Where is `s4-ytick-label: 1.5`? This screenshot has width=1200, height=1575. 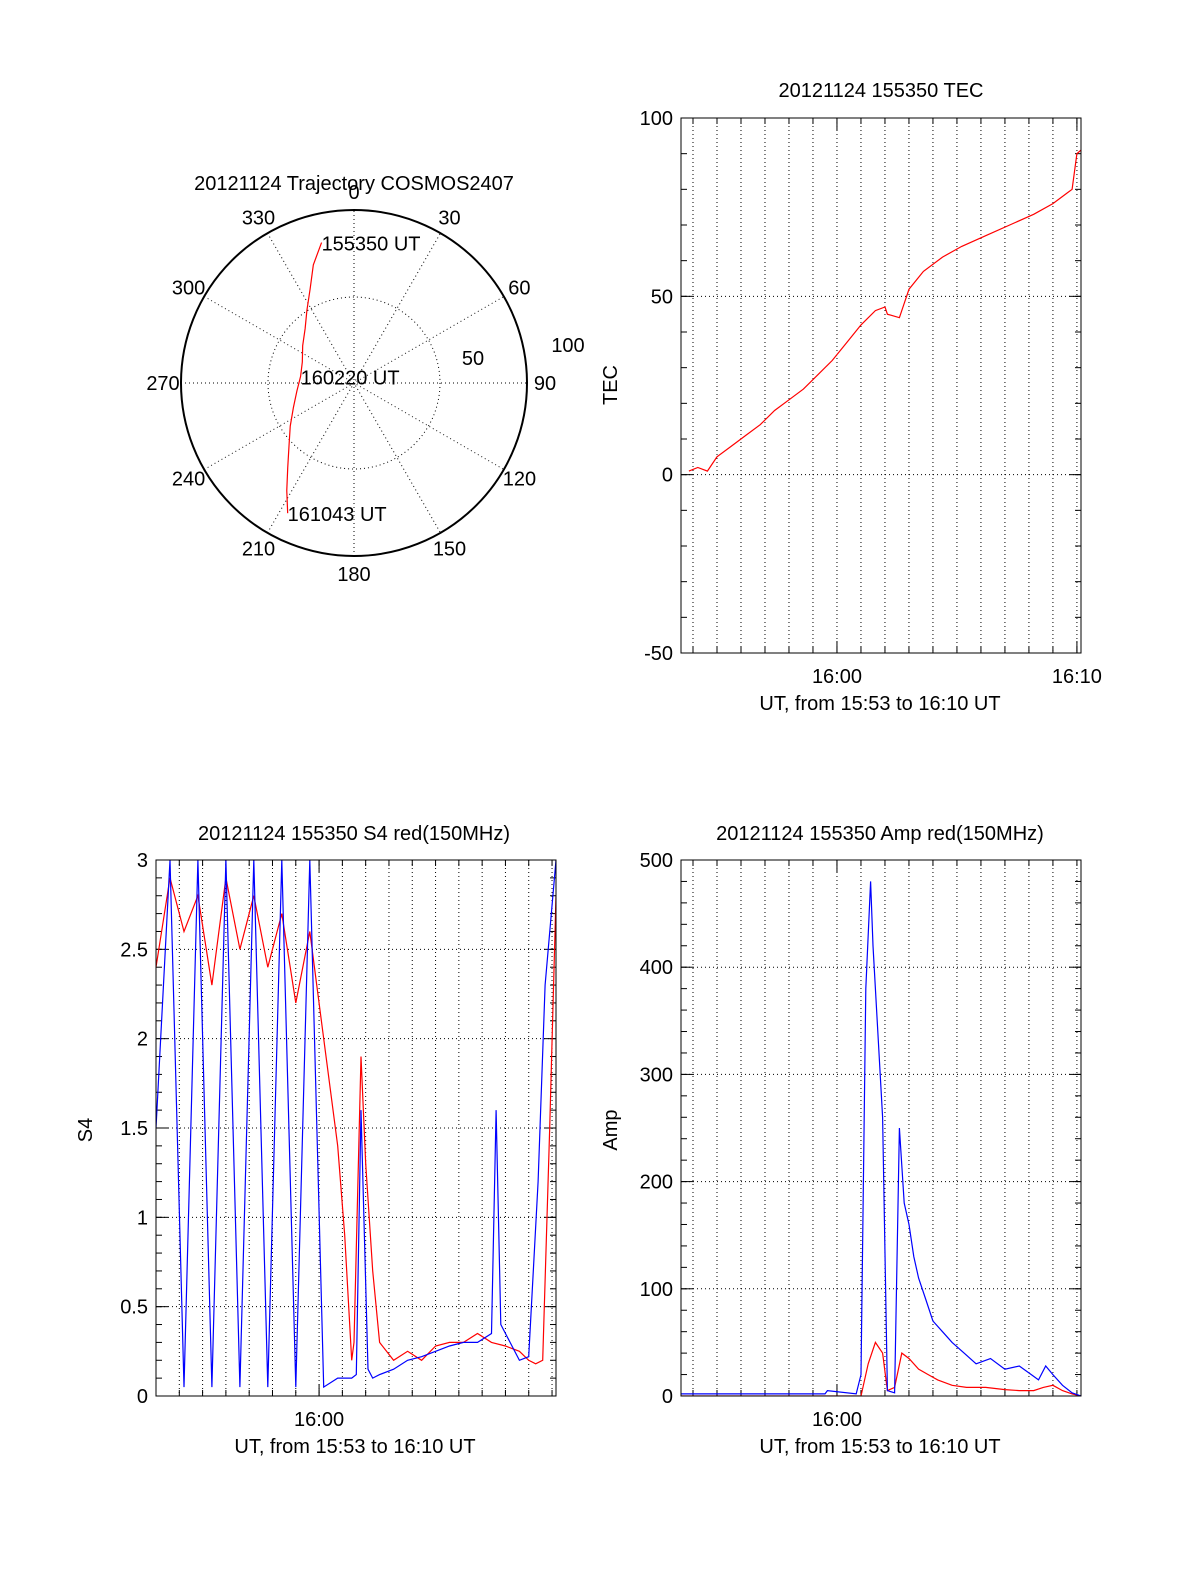 s4-ytick-label: 1.5 is located at coordinates (134, 1129).